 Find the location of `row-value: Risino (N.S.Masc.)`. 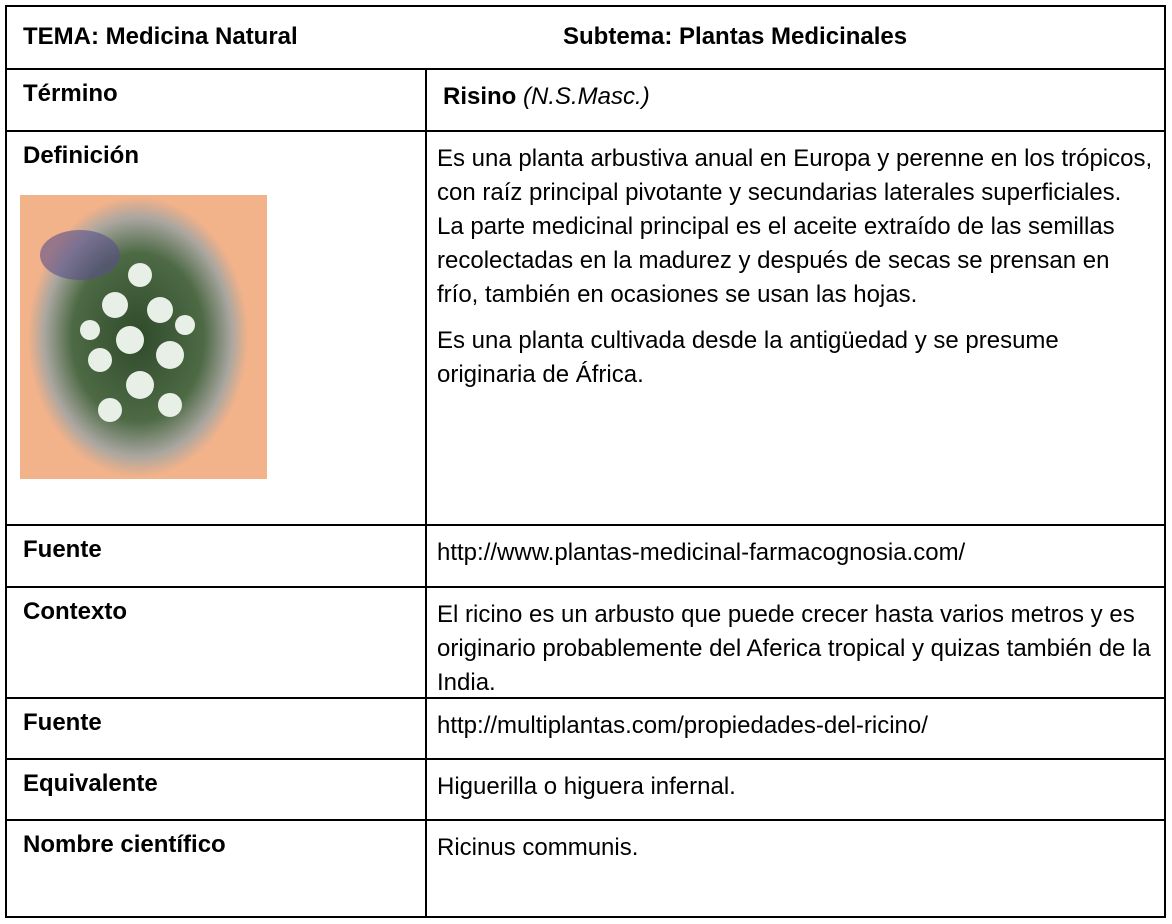

row-value: Risino (N.S.Masc.) is located at coordinates (795, 100).